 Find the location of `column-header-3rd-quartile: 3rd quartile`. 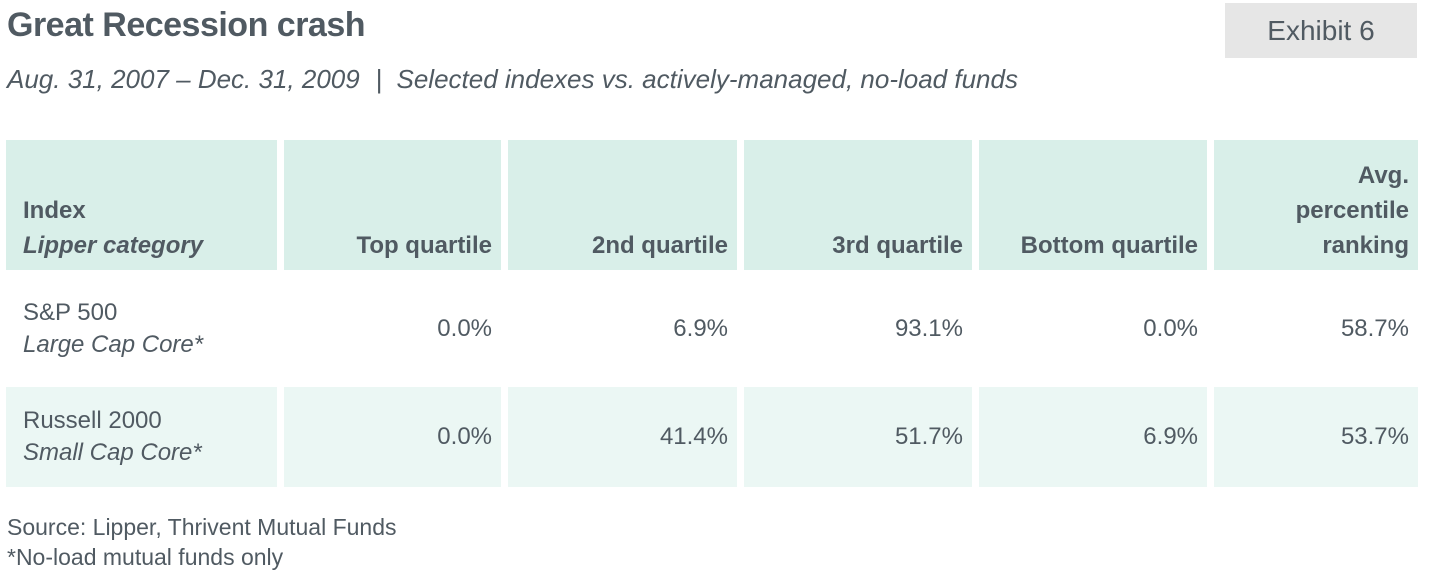

column-header-3rd-quartile: 3rd quartile is located at coordinates (858, 205).